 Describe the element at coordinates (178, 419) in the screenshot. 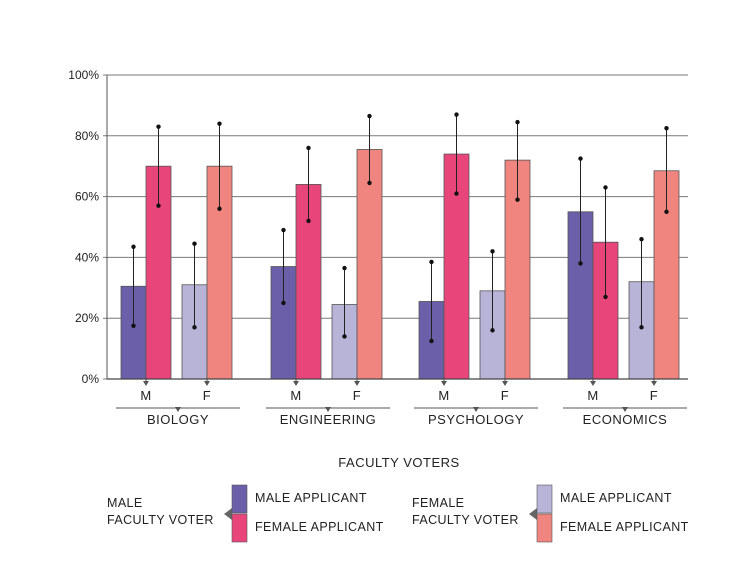

I see `category-label: BIOLOGY` at that location.